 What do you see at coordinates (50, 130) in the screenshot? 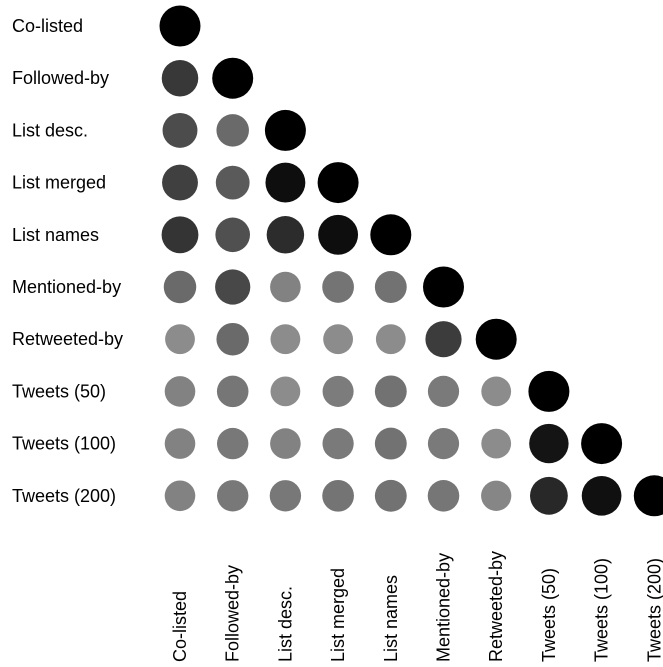
I see `row-label-list-desc: List desc.` at bounding box center [50, 130].